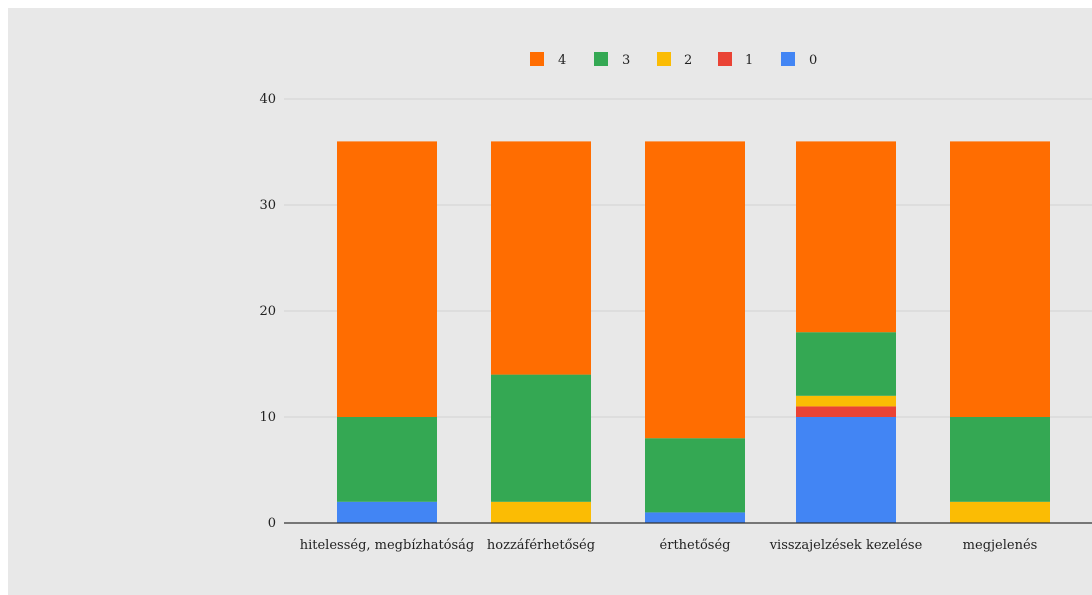 This screenshot has width=1092, height=595. Describe the element at coordinates (267, 311) in the screenshot. I see `y-tick-label-20: 20` at that location.